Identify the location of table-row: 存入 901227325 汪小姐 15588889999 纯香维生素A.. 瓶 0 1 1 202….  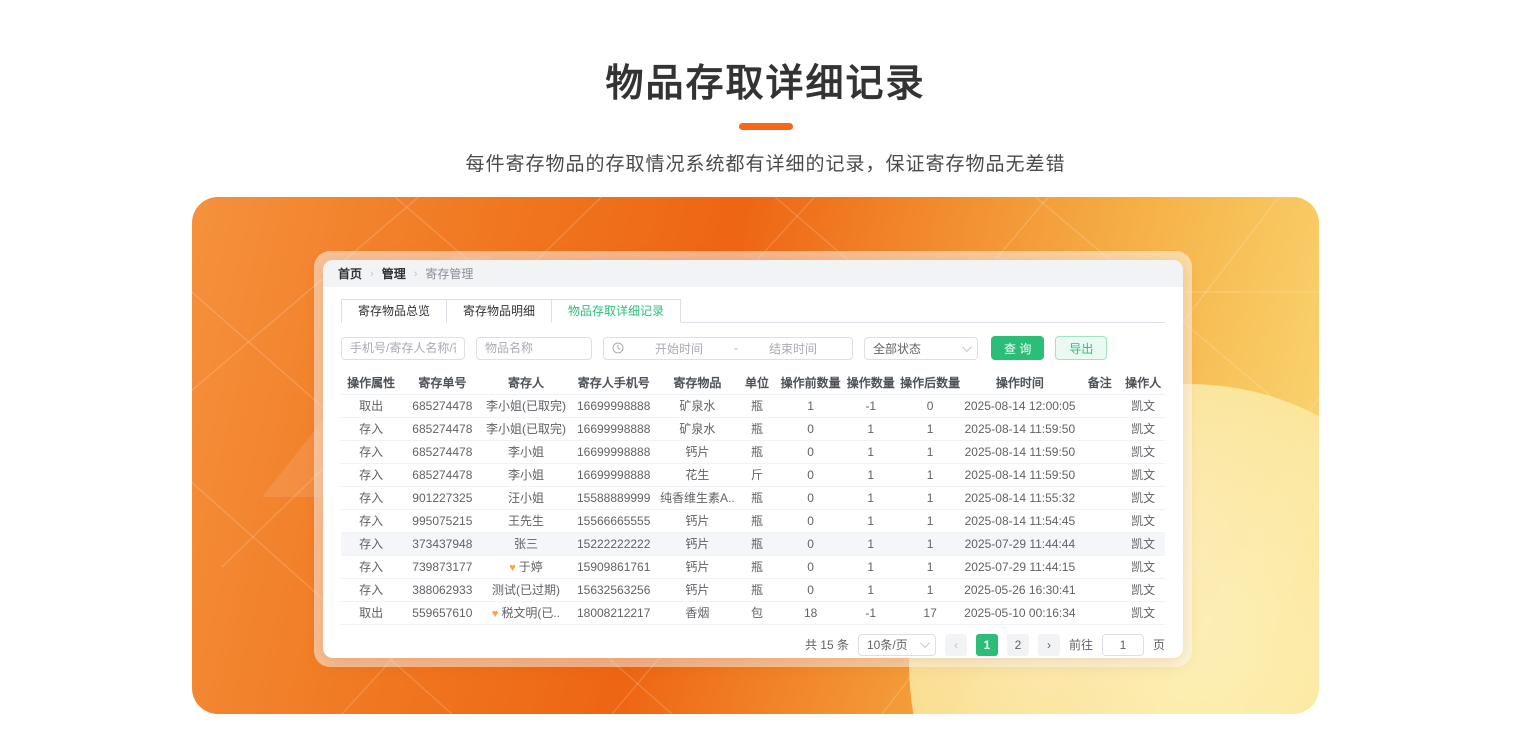
(753, 498).